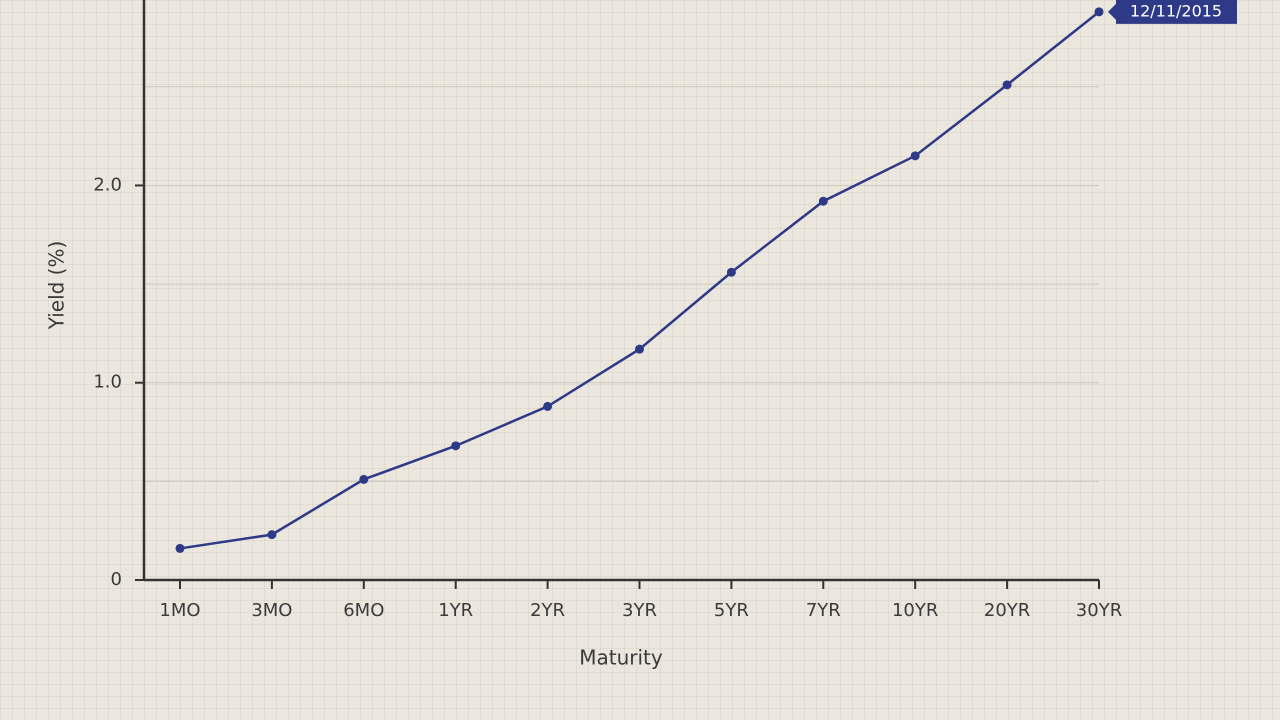 The height and width of the screenshot is (720, 1280). I want to click on series-label: 12/11/2015, so click(1176, 10).